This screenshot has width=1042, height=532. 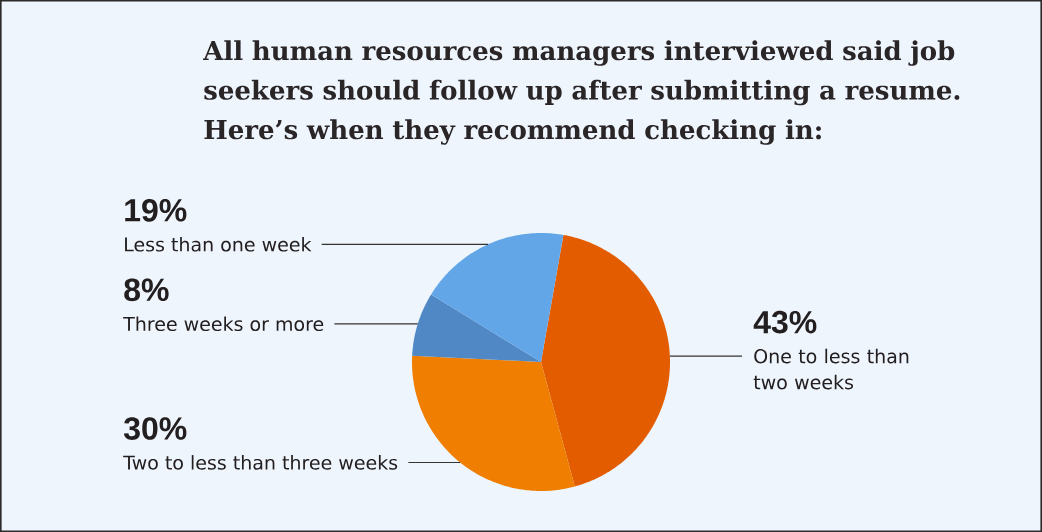 I want to click on data-label: 8%, so click(x=146, y=290).